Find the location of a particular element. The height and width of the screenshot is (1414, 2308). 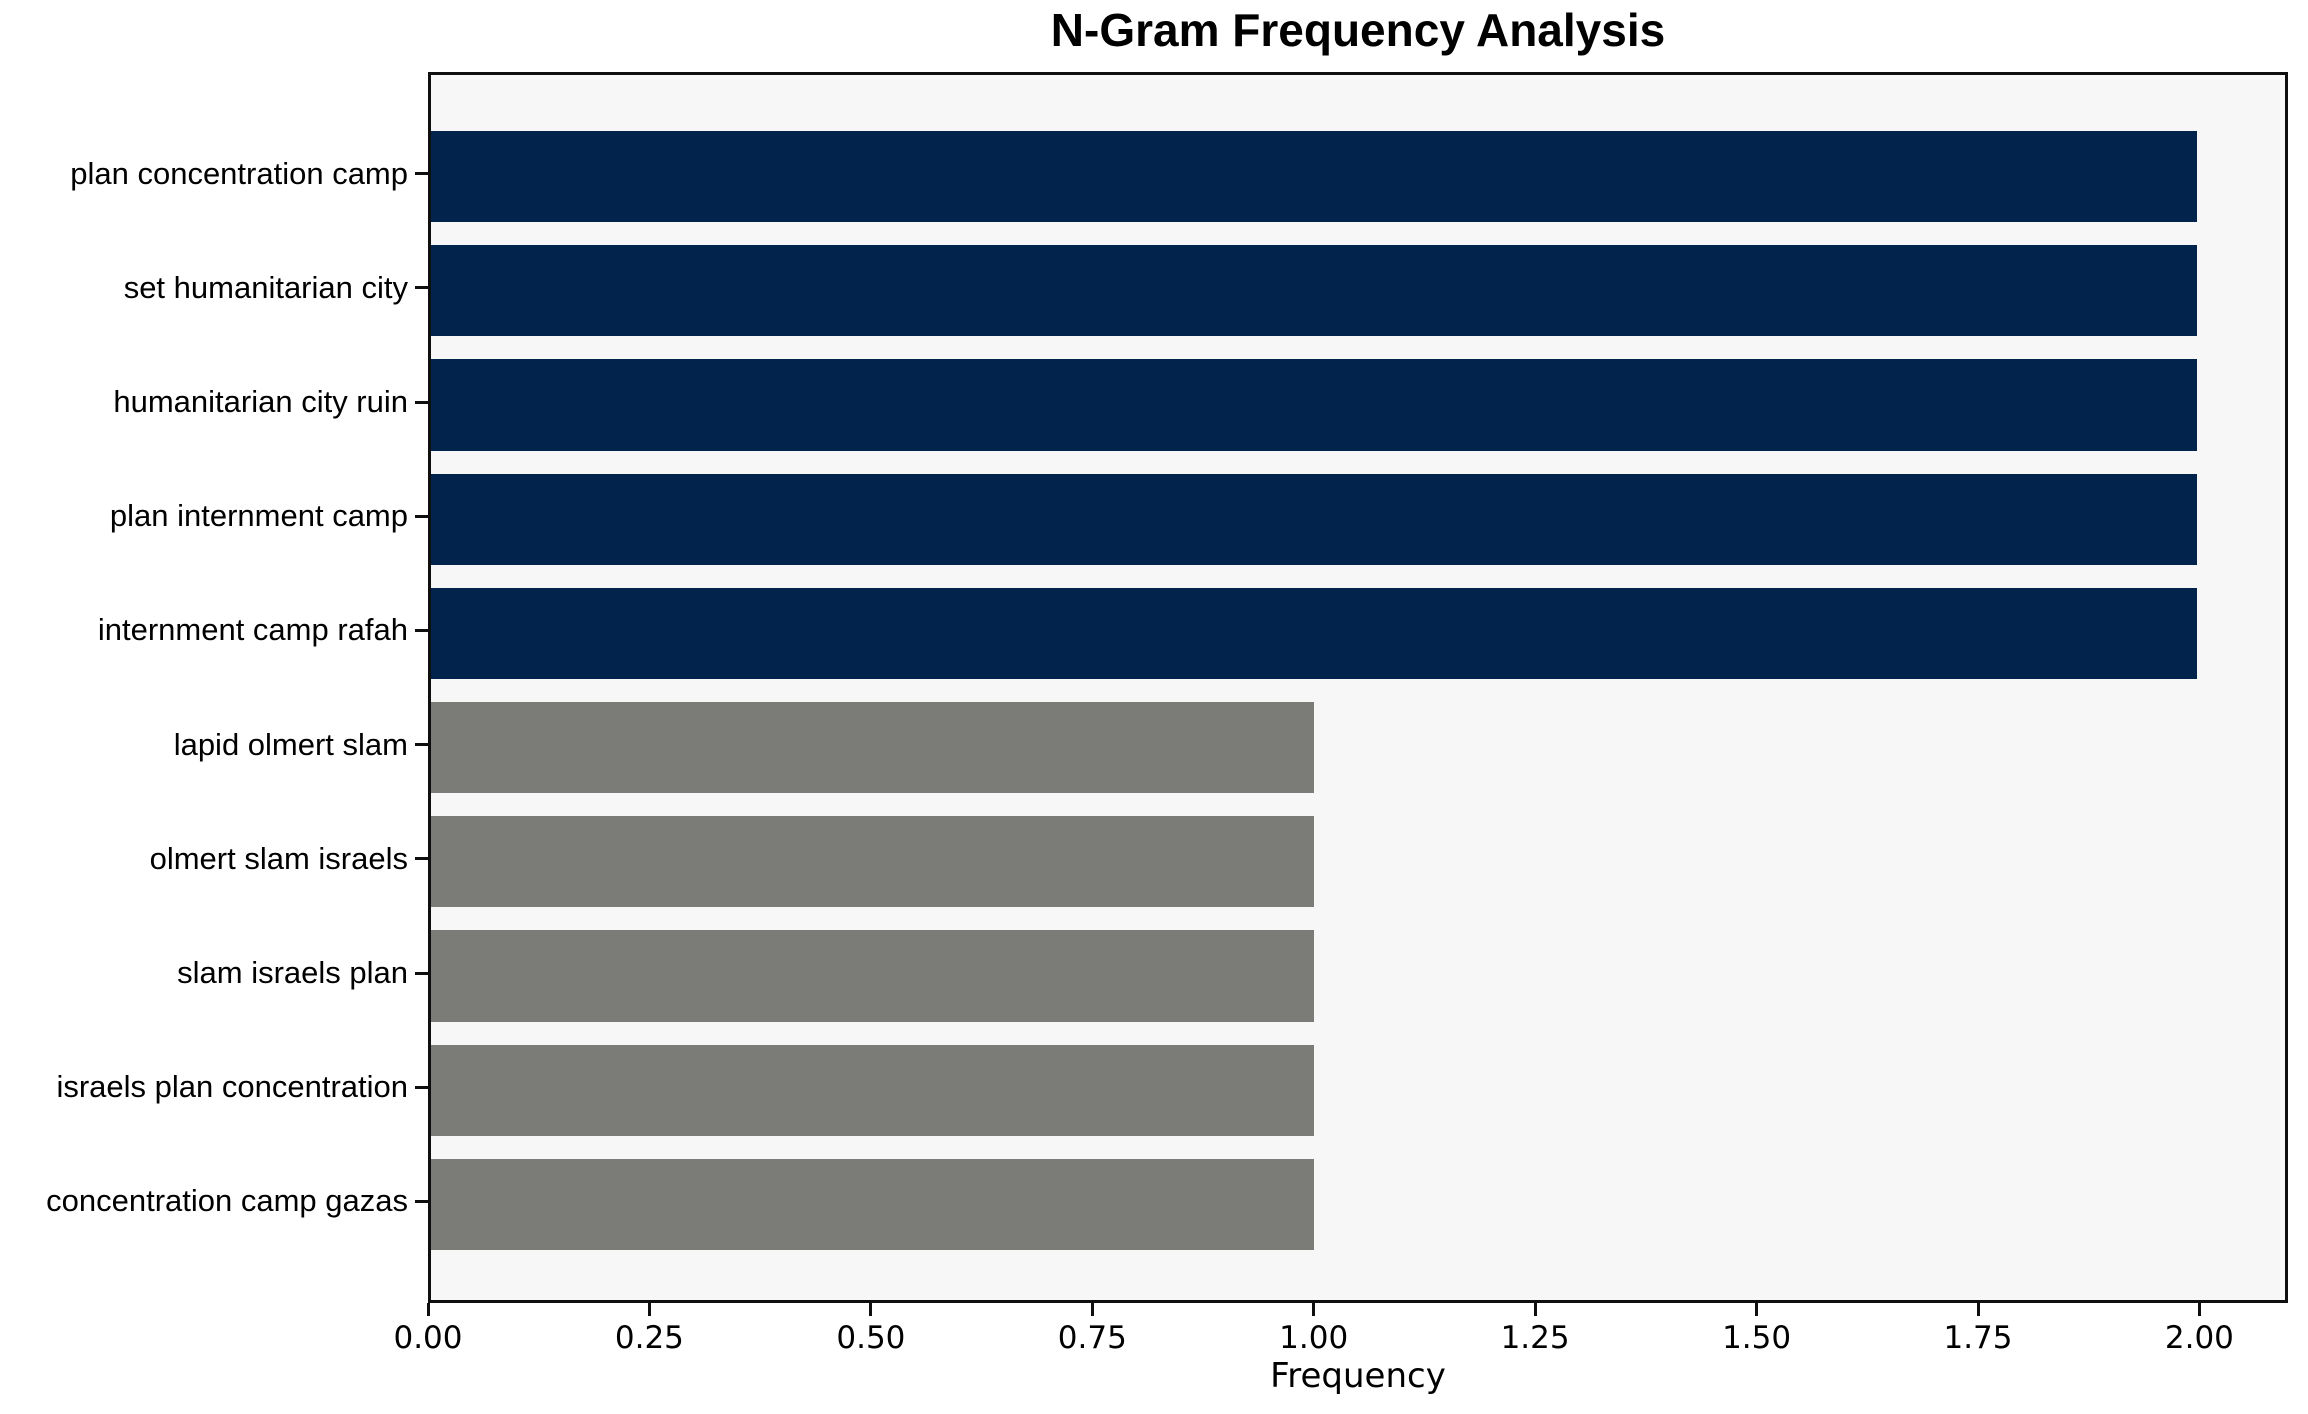

chart-title: N-Gram Frequency Analysis is located at coordinates (1358, 30).